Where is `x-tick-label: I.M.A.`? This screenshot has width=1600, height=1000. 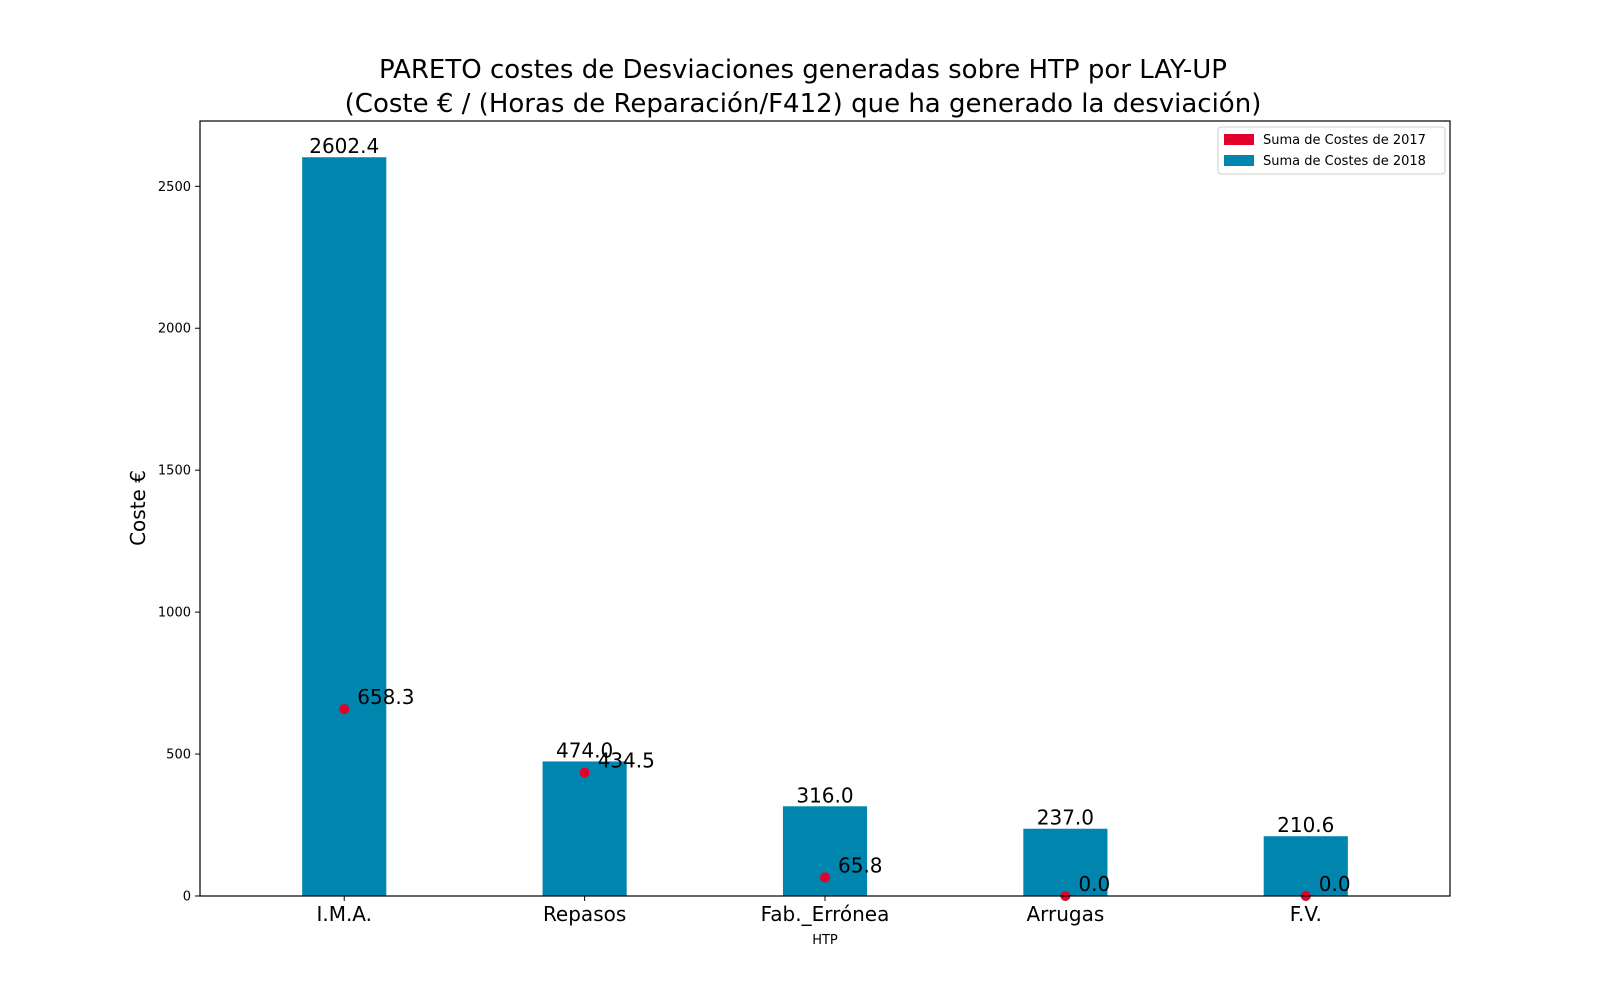 x-tick-label: I.M.A. is located at coordinates (344, 914).